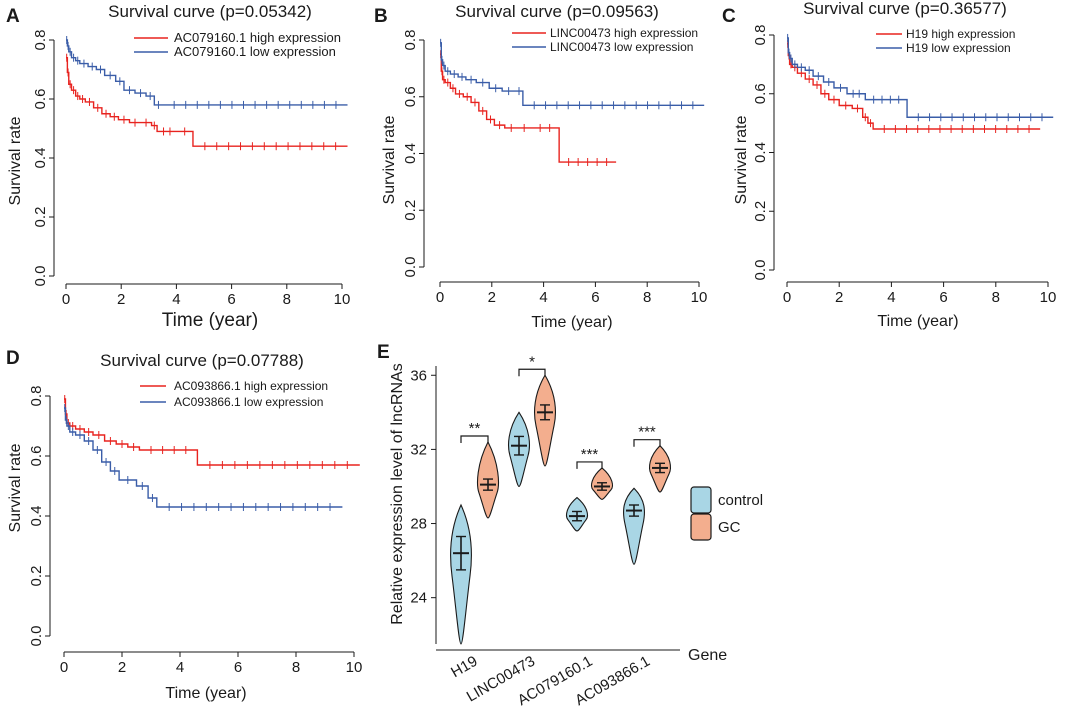 The height and width of the screenshot is (725, 1065). I want to click on x-tick-label-a: 4, so click(176, 299).